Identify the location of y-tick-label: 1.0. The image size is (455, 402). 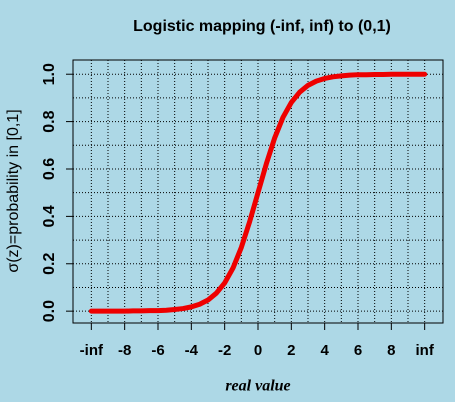
(49, 74).